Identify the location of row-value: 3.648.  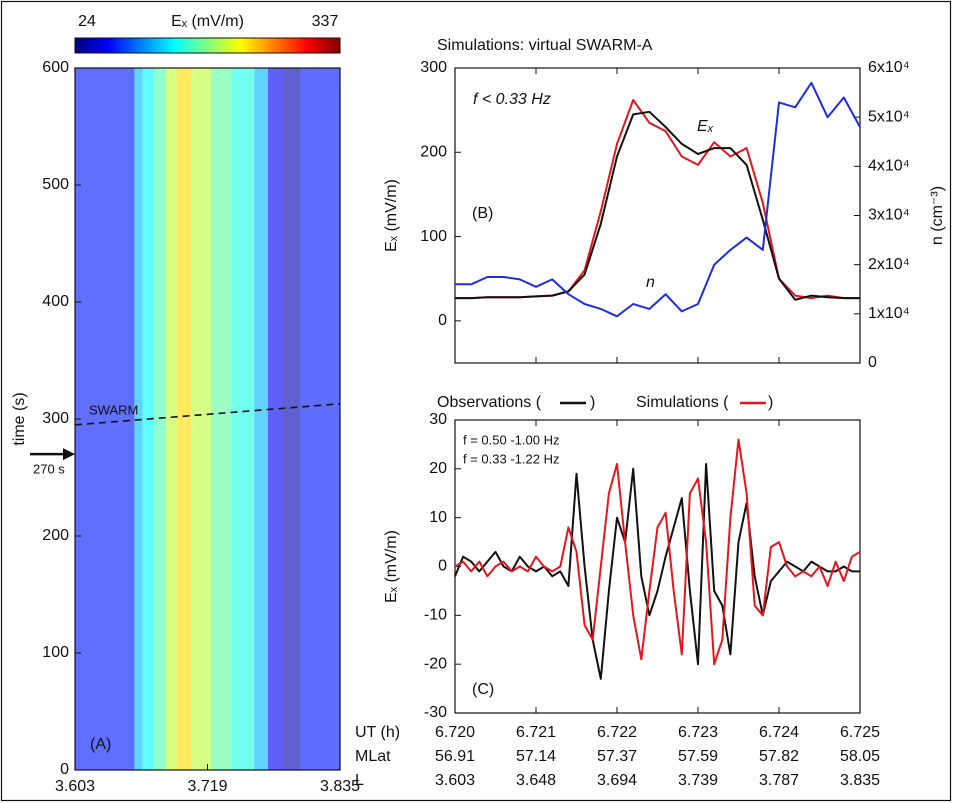
(536, 780).